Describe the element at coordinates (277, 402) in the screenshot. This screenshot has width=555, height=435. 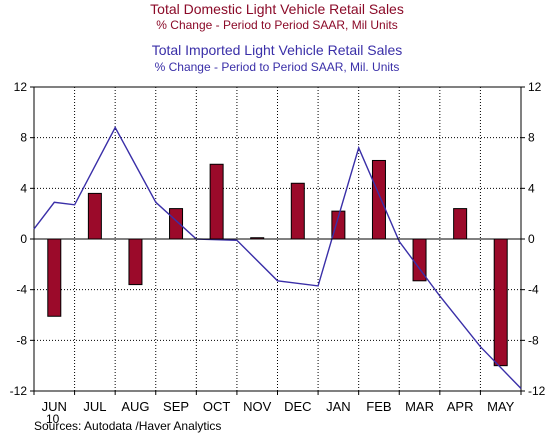
I see `x-axis: JUN JUL AUG SEP OCT NOV DEC JAN FEB MAR APR MAY` at that location.